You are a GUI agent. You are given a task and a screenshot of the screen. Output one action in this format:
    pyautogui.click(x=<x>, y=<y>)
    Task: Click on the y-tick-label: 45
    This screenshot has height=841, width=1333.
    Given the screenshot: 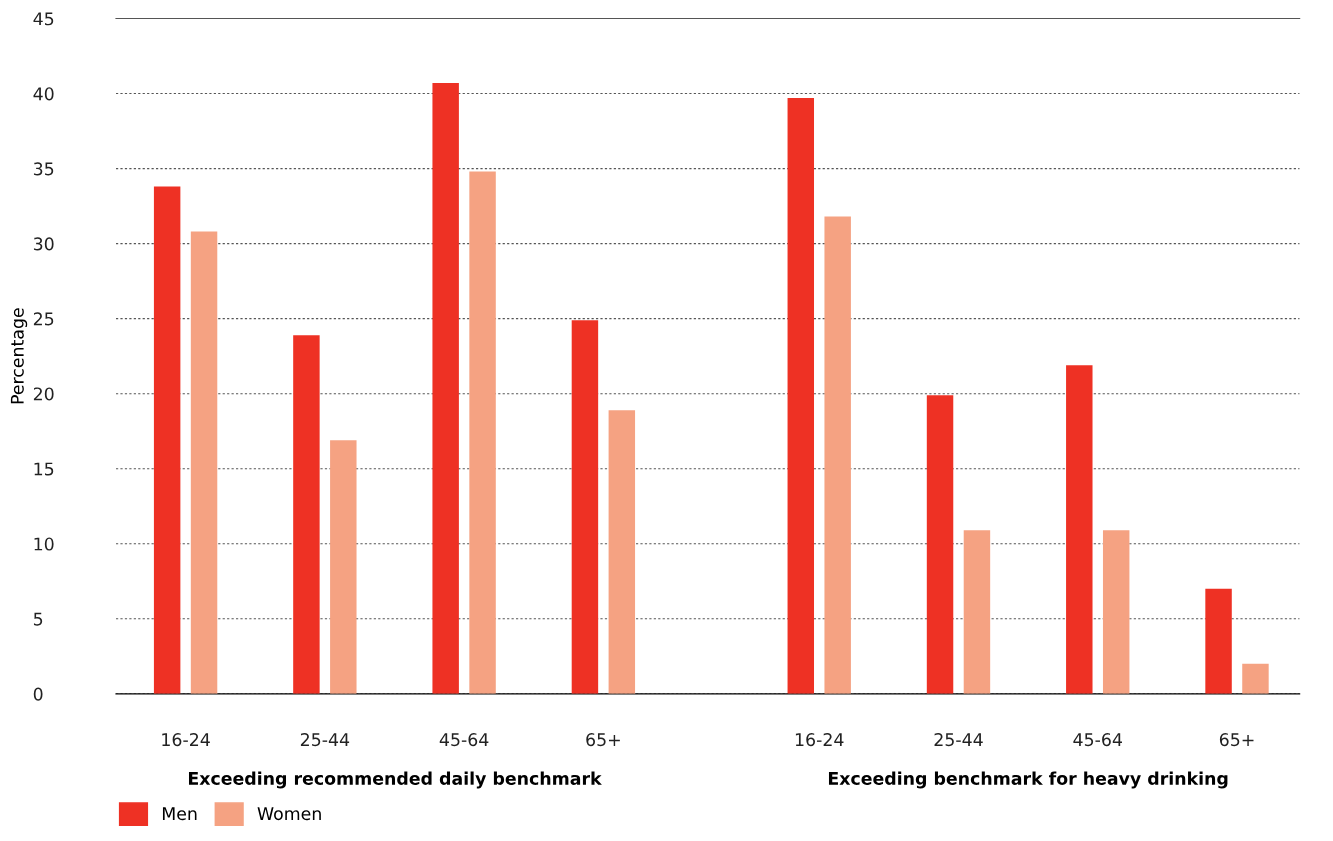 What is the action you would take?
    pyautogui.click(x=43, y=19)
    